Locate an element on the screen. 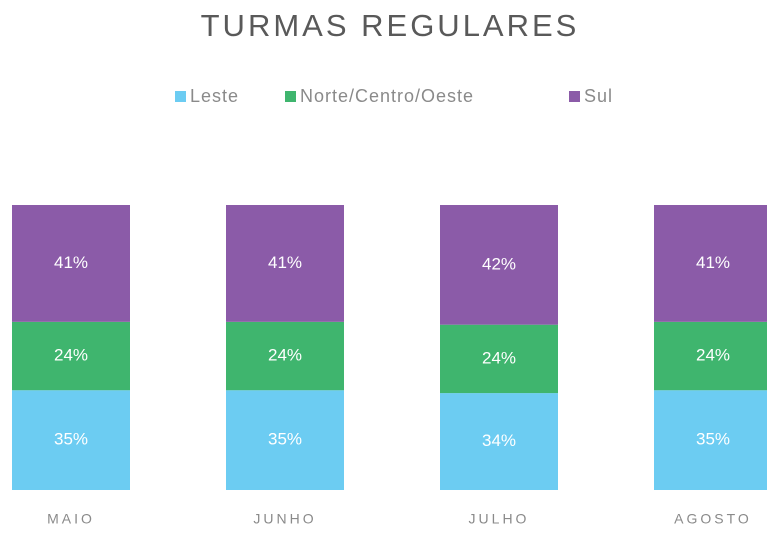  value-label: 34% is located at coordinates (499, 440).